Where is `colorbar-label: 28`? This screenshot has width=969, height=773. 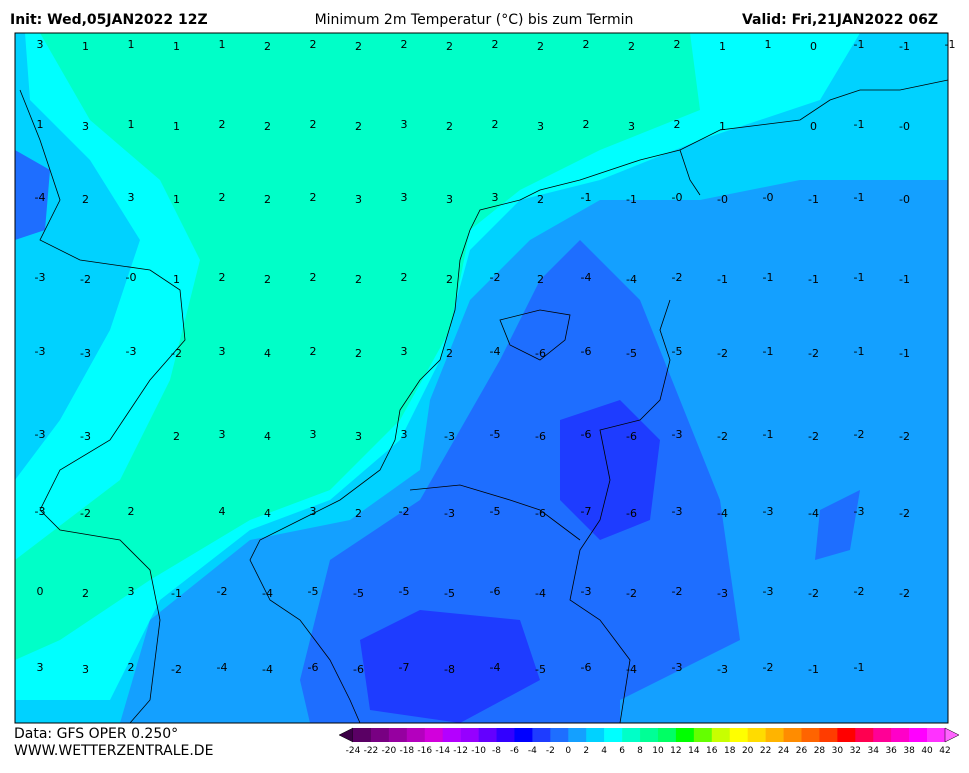 colorbar-label: 28 is located at coordinates (820, 751).